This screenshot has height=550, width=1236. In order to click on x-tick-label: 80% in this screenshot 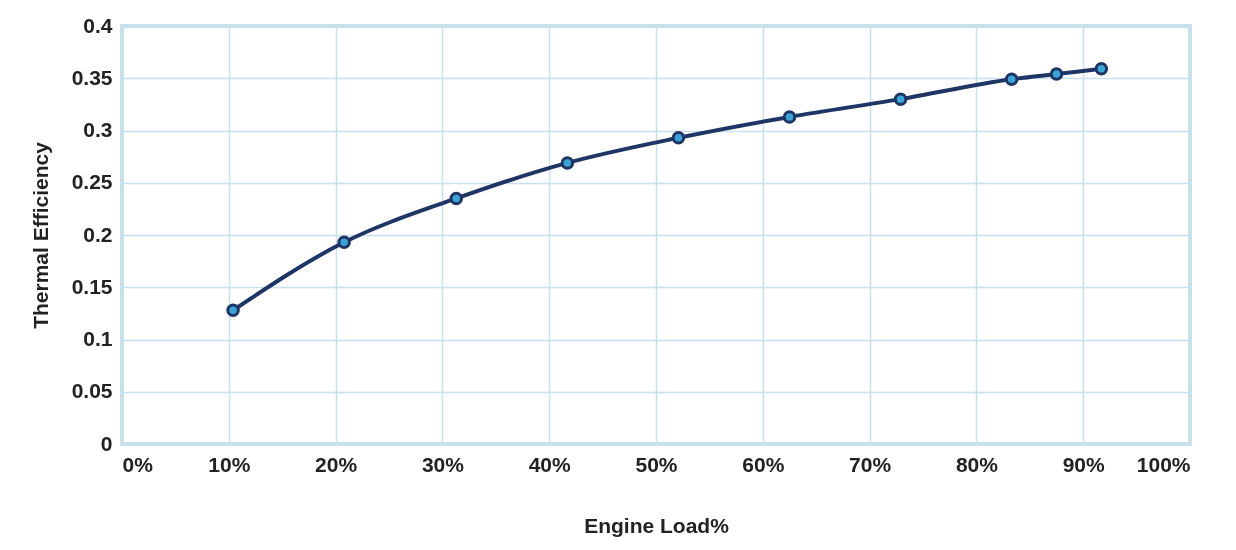, I will do `click(977, 464)`.